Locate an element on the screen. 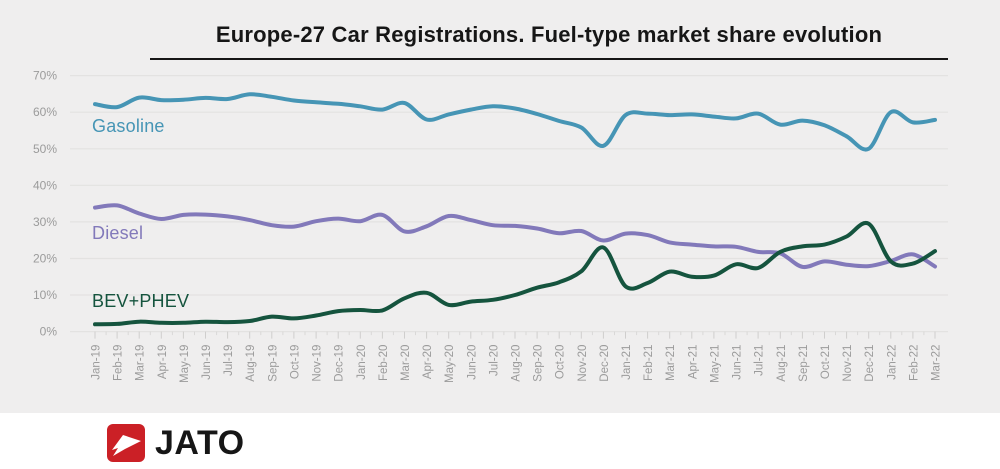 The image size is (1000, 469). svg-text: Jun-21 is located at coordinates (738, 362).